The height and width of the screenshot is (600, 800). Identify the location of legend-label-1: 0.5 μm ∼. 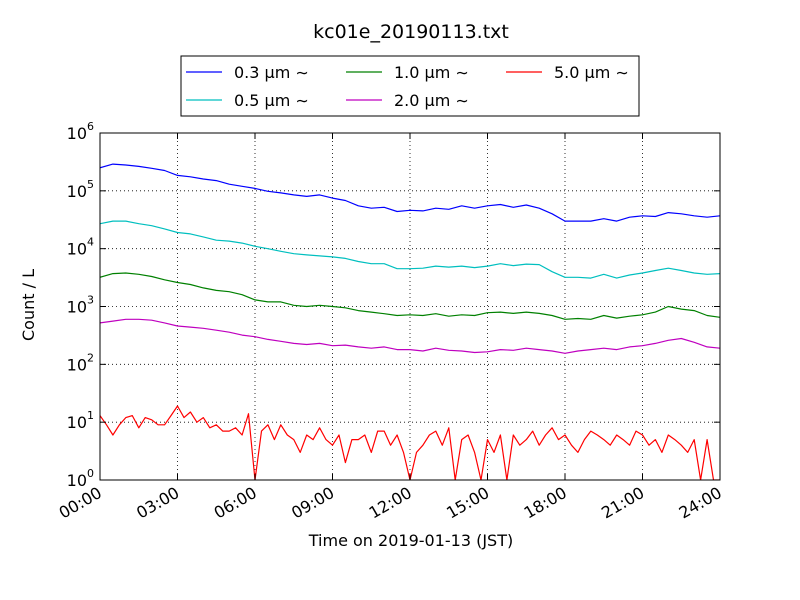
(271, 100).